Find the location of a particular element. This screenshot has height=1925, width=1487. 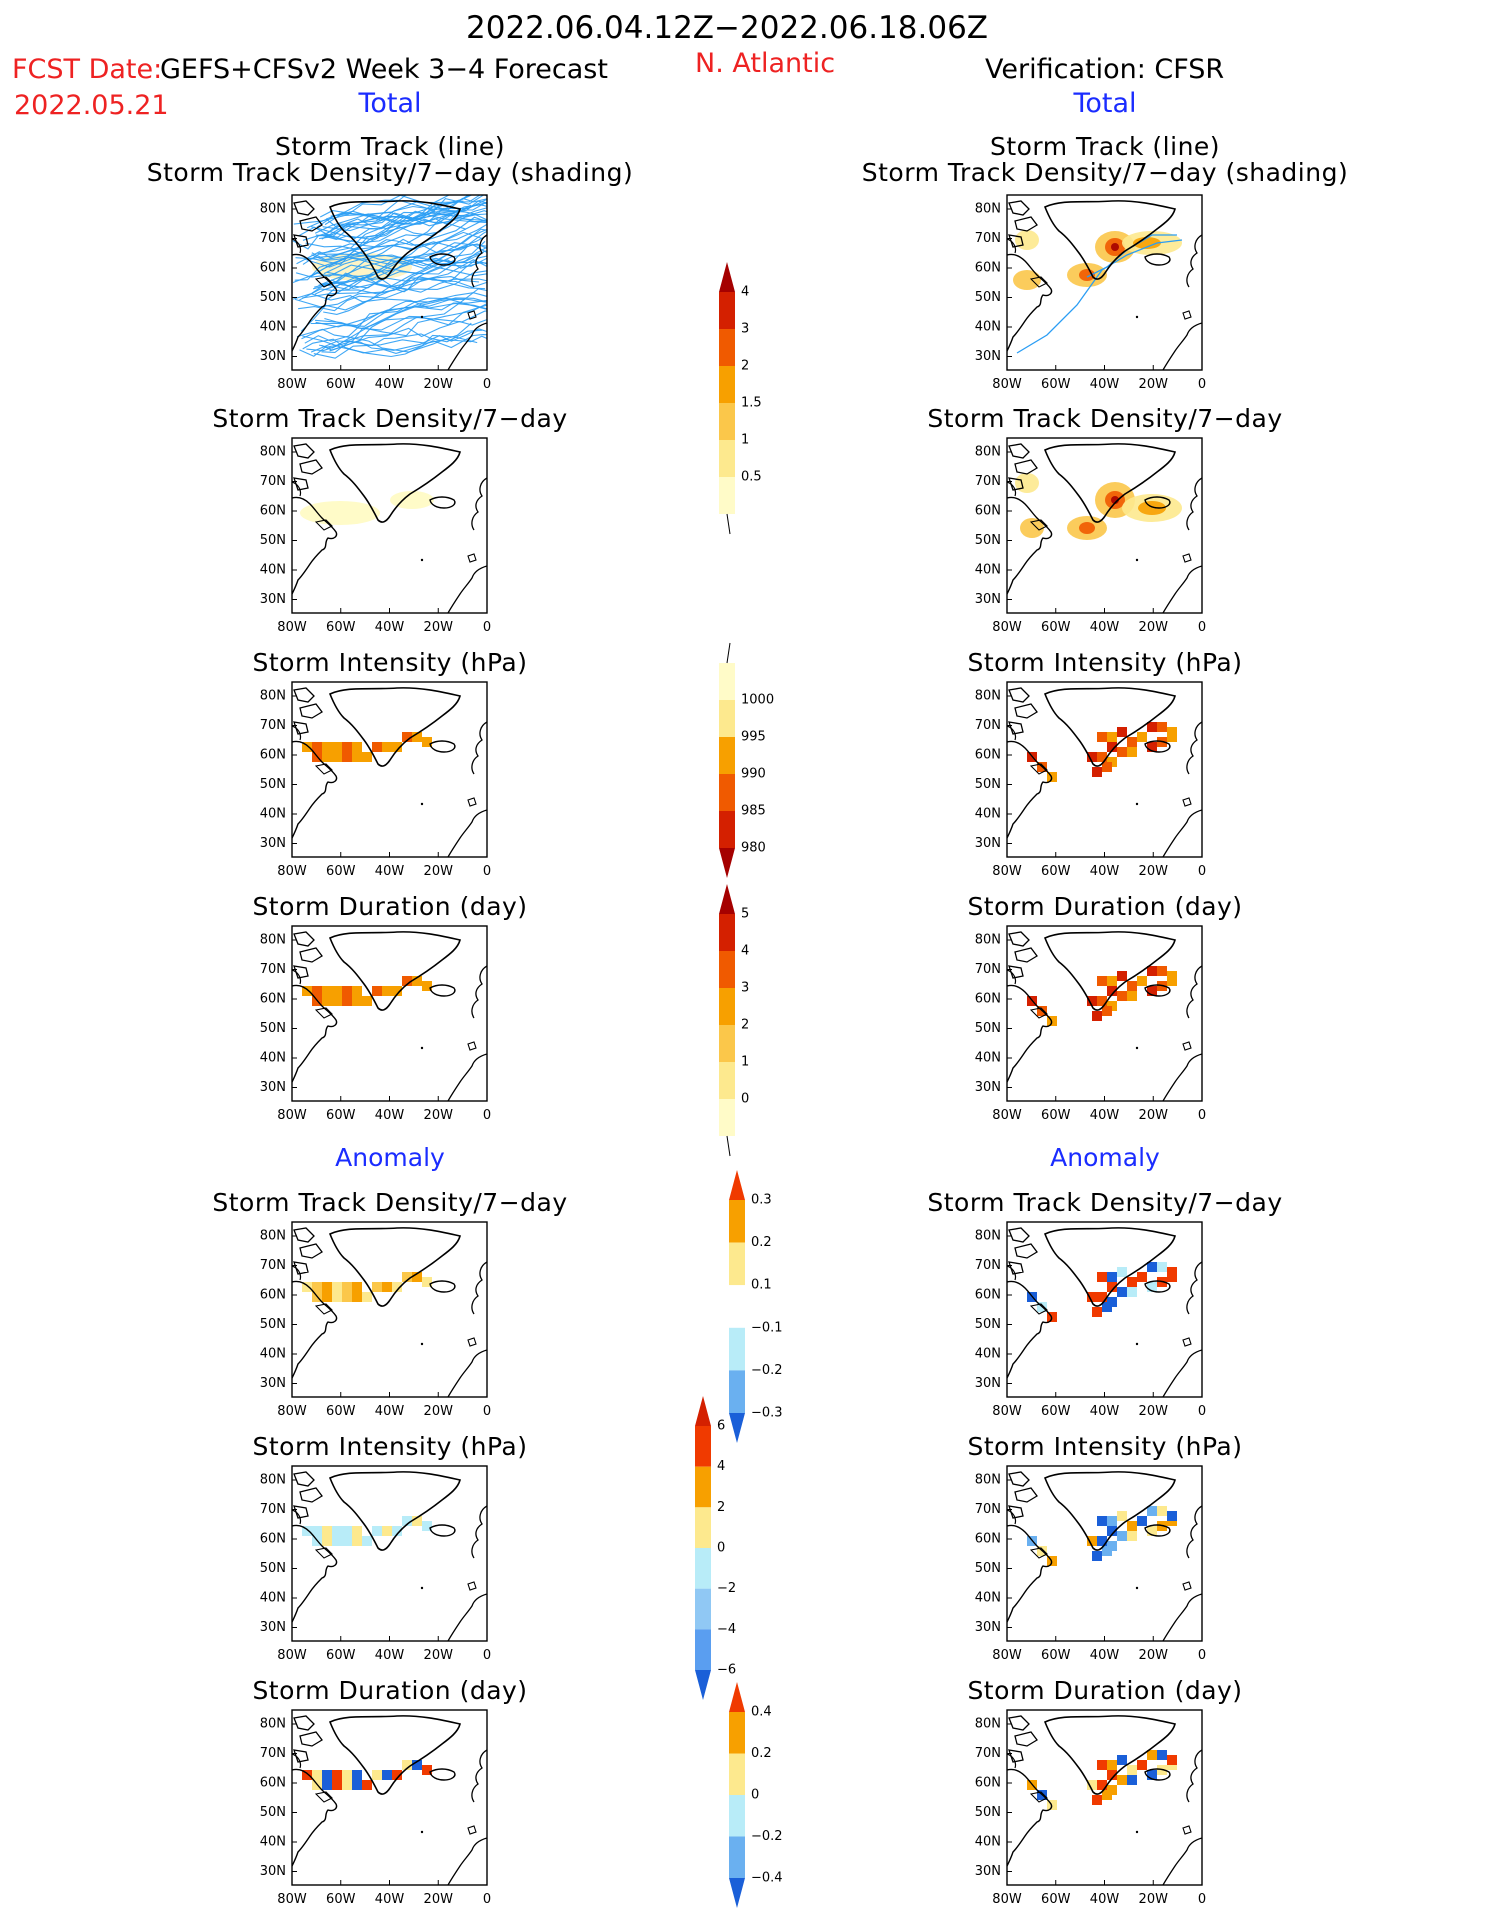

colorbar-label: 985 is located at coordinates (753, 811).